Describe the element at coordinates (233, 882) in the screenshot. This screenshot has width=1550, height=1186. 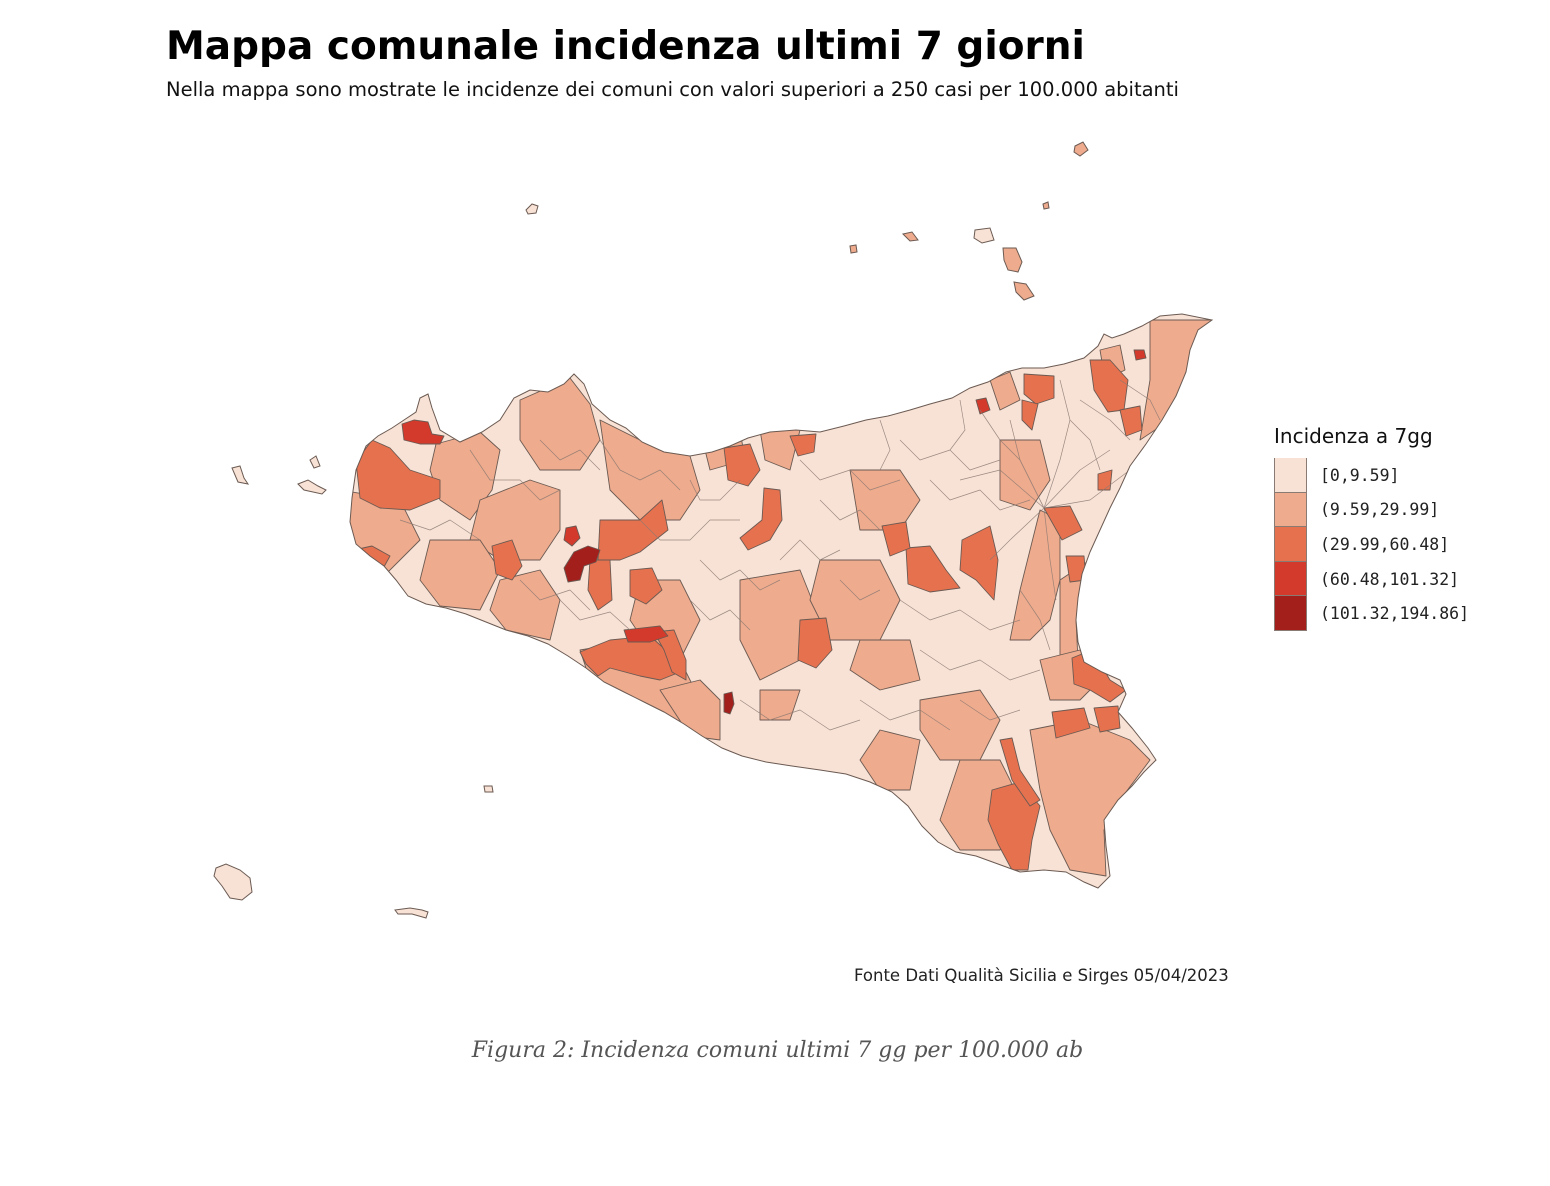
I see `island-pantelleria` at that location.